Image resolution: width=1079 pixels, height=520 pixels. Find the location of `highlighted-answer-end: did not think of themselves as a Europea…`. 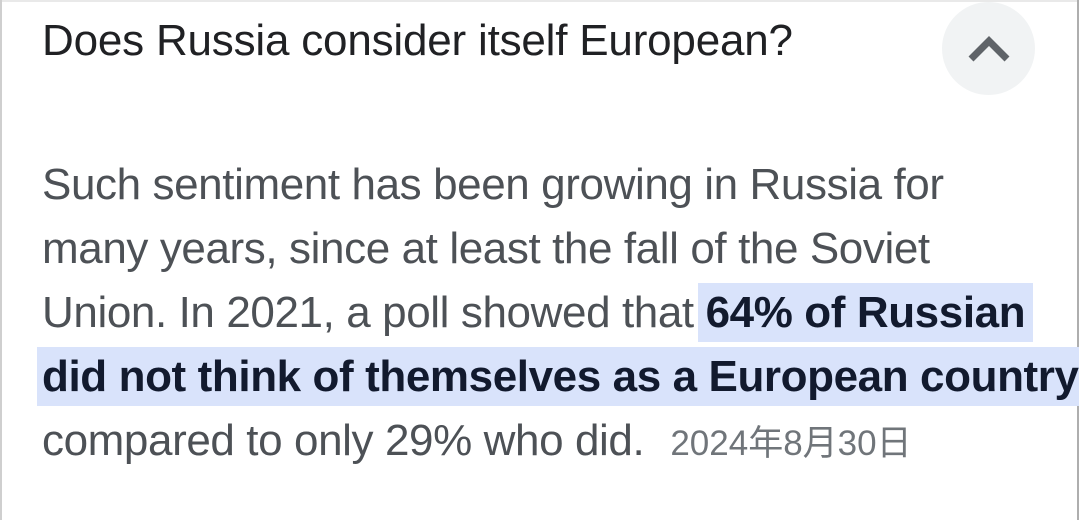

highlighted-answer-end: did not think of themselves as a Europea… is located at coordinates (558, 376).